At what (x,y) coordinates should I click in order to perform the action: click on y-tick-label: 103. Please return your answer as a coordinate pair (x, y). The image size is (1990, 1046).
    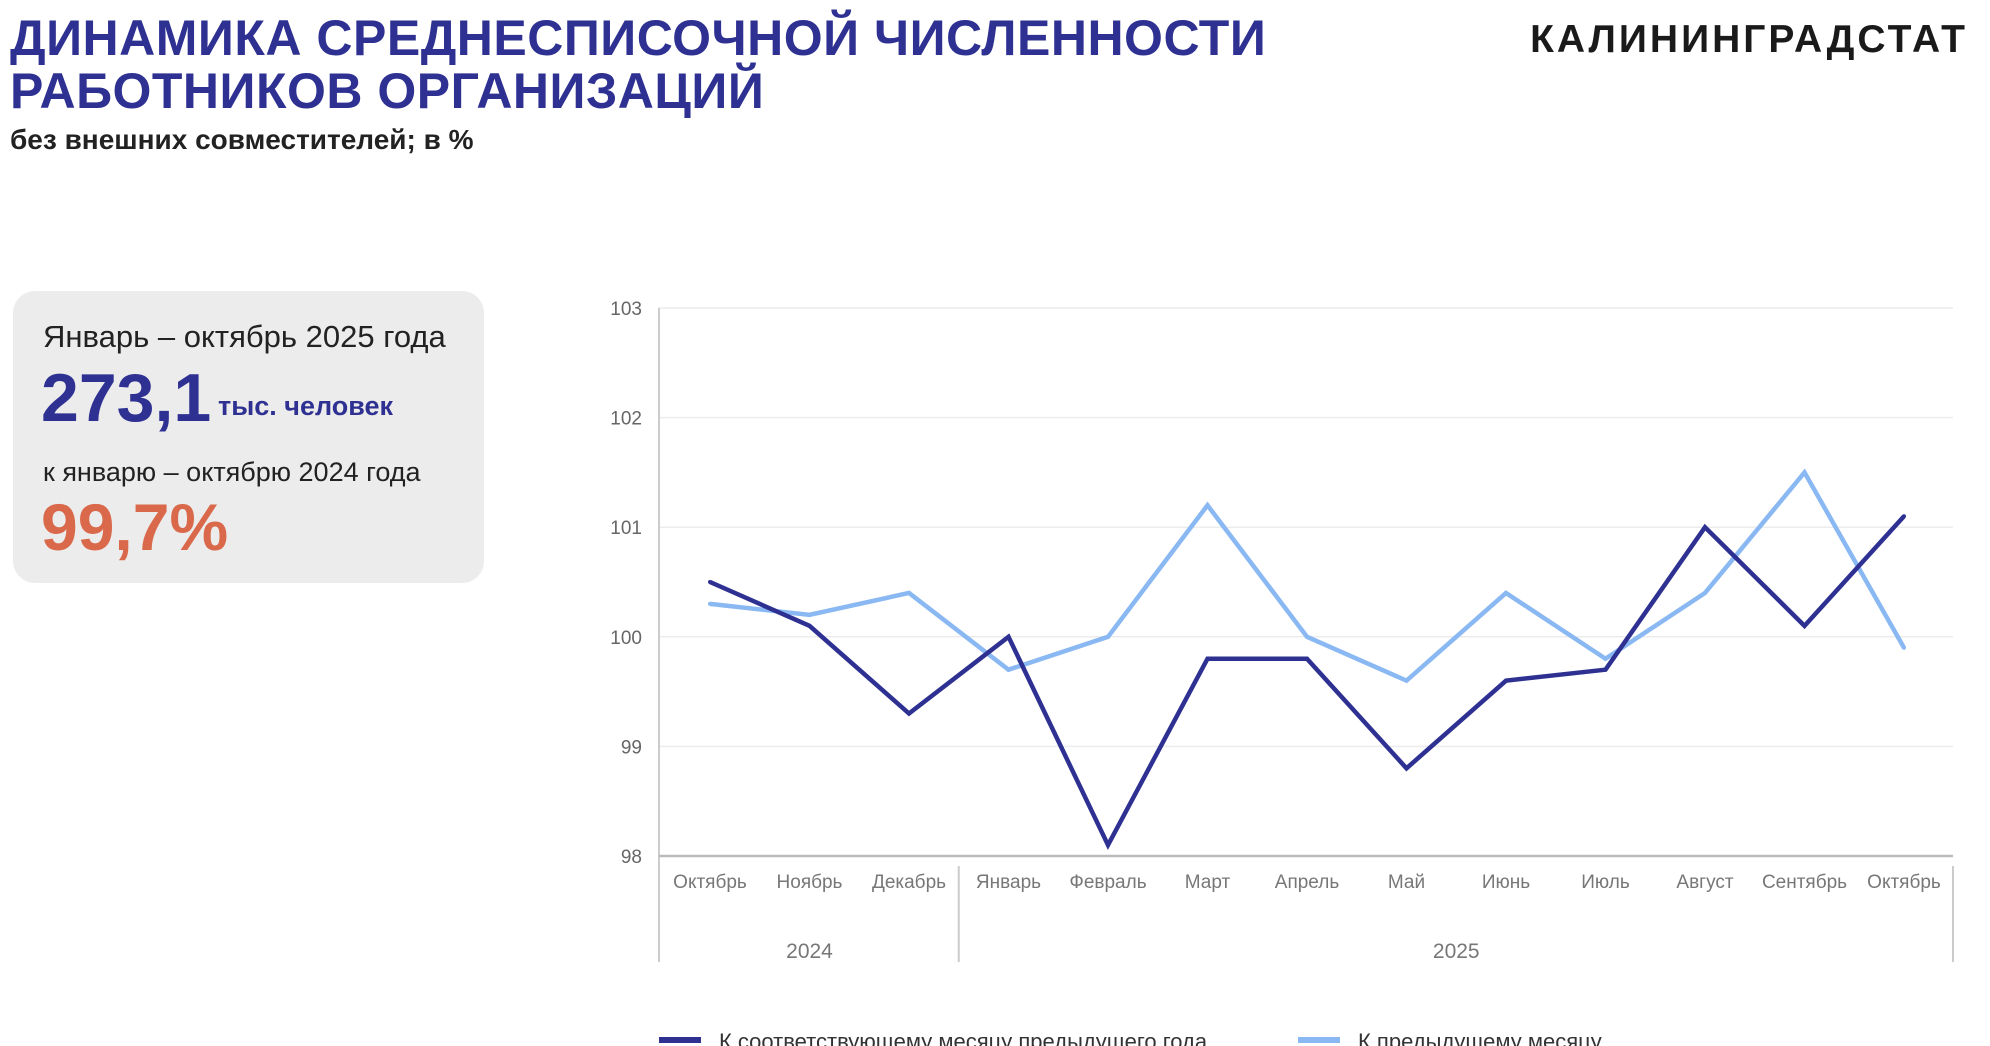
    Looking at the image, I should click on (626, 309).